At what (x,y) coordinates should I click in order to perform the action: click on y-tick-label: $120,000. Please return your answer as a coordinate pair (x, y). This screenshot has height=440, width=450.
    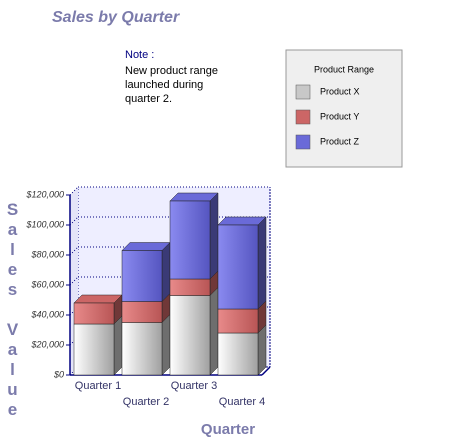
    Looking at the image, I should click on (44, 194).